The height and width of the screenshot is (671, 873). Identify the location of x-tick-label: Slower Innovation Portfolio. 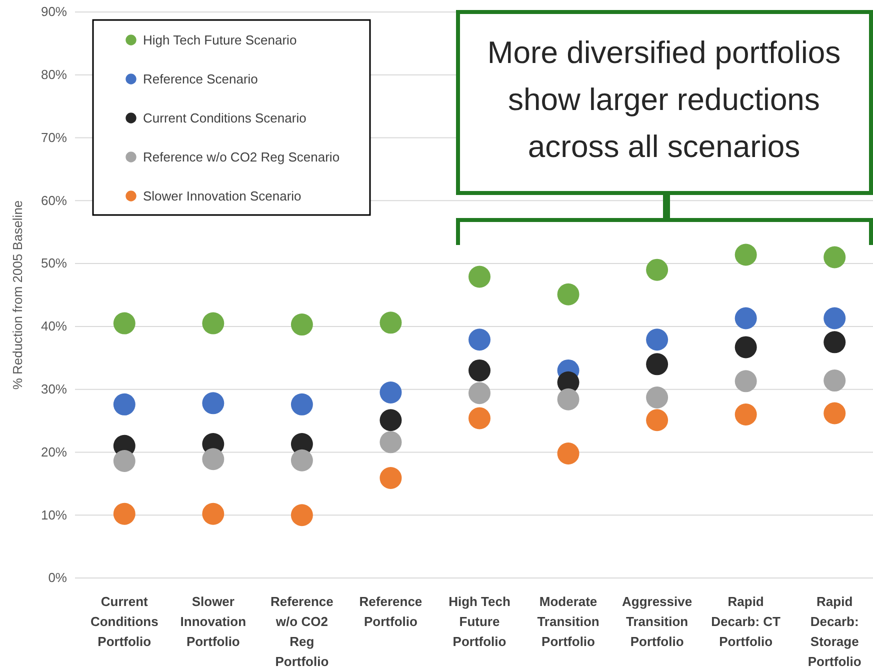
(213, 621).